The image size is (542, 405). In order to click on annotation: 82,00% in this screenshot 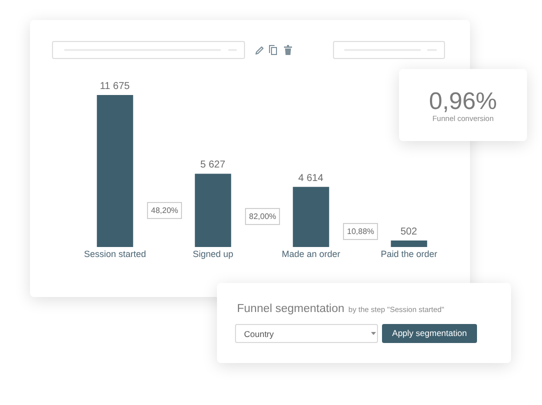, I will do `click(262, 216)`.